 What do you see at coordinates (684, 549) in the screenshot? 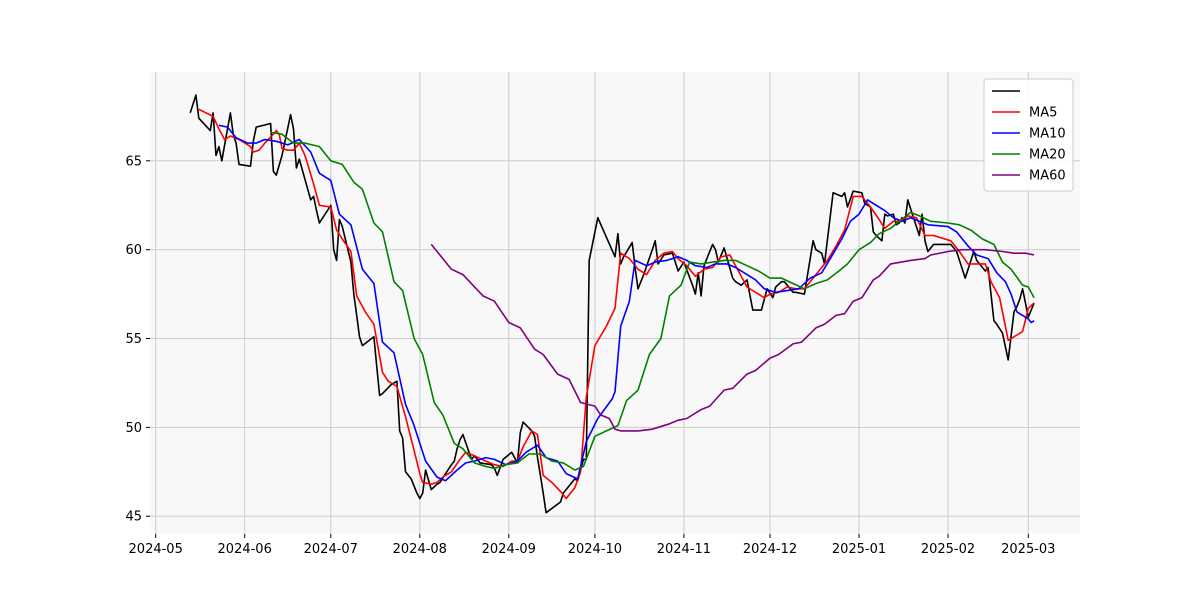
I see `x-tick-label: 2024-11` at bounding box center [684, 549].